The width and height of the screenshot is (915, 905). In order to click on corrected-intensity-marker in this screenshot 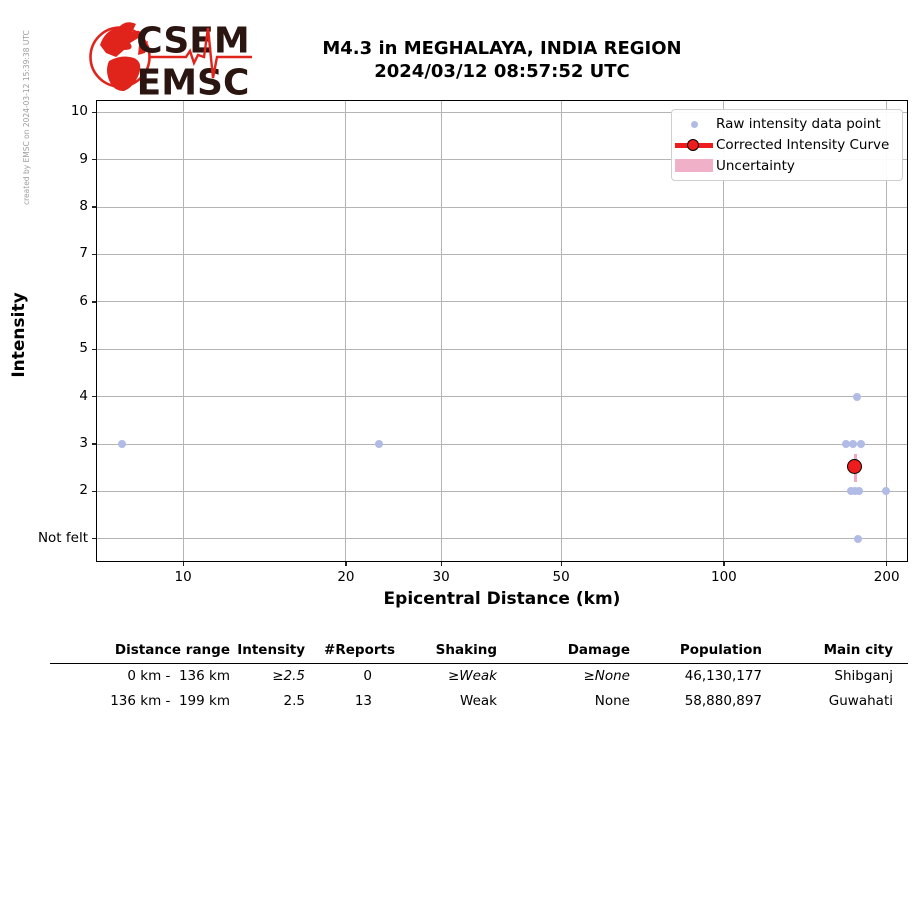, I will do `click(855, 467)`.